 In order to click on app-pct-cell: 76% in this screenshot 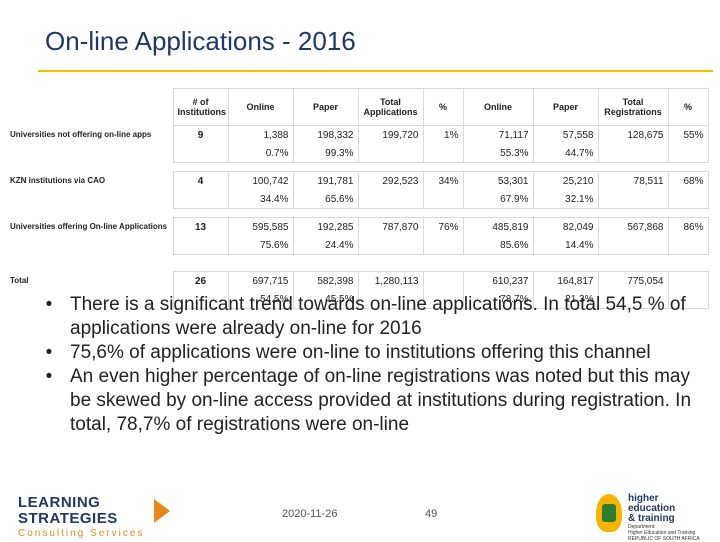, I will do `click(443, 226)`.